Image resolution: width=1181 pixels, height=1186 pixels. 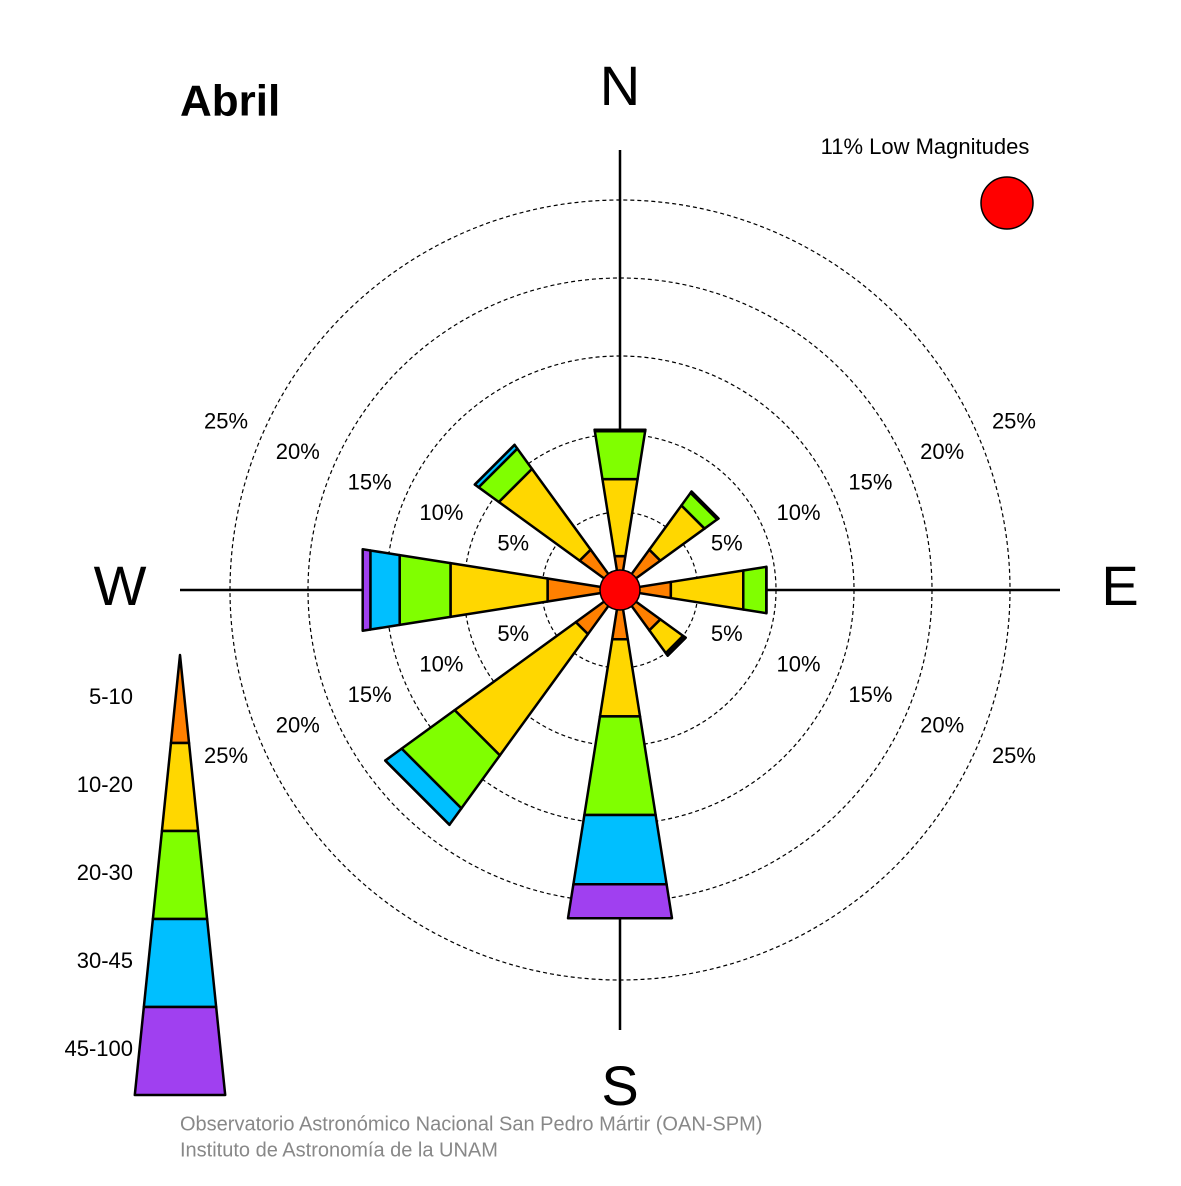 What do you see at coordinates (105, 784) in the screenshot?
I see `legend-label: 10-20` at bounding box center [105, 784].